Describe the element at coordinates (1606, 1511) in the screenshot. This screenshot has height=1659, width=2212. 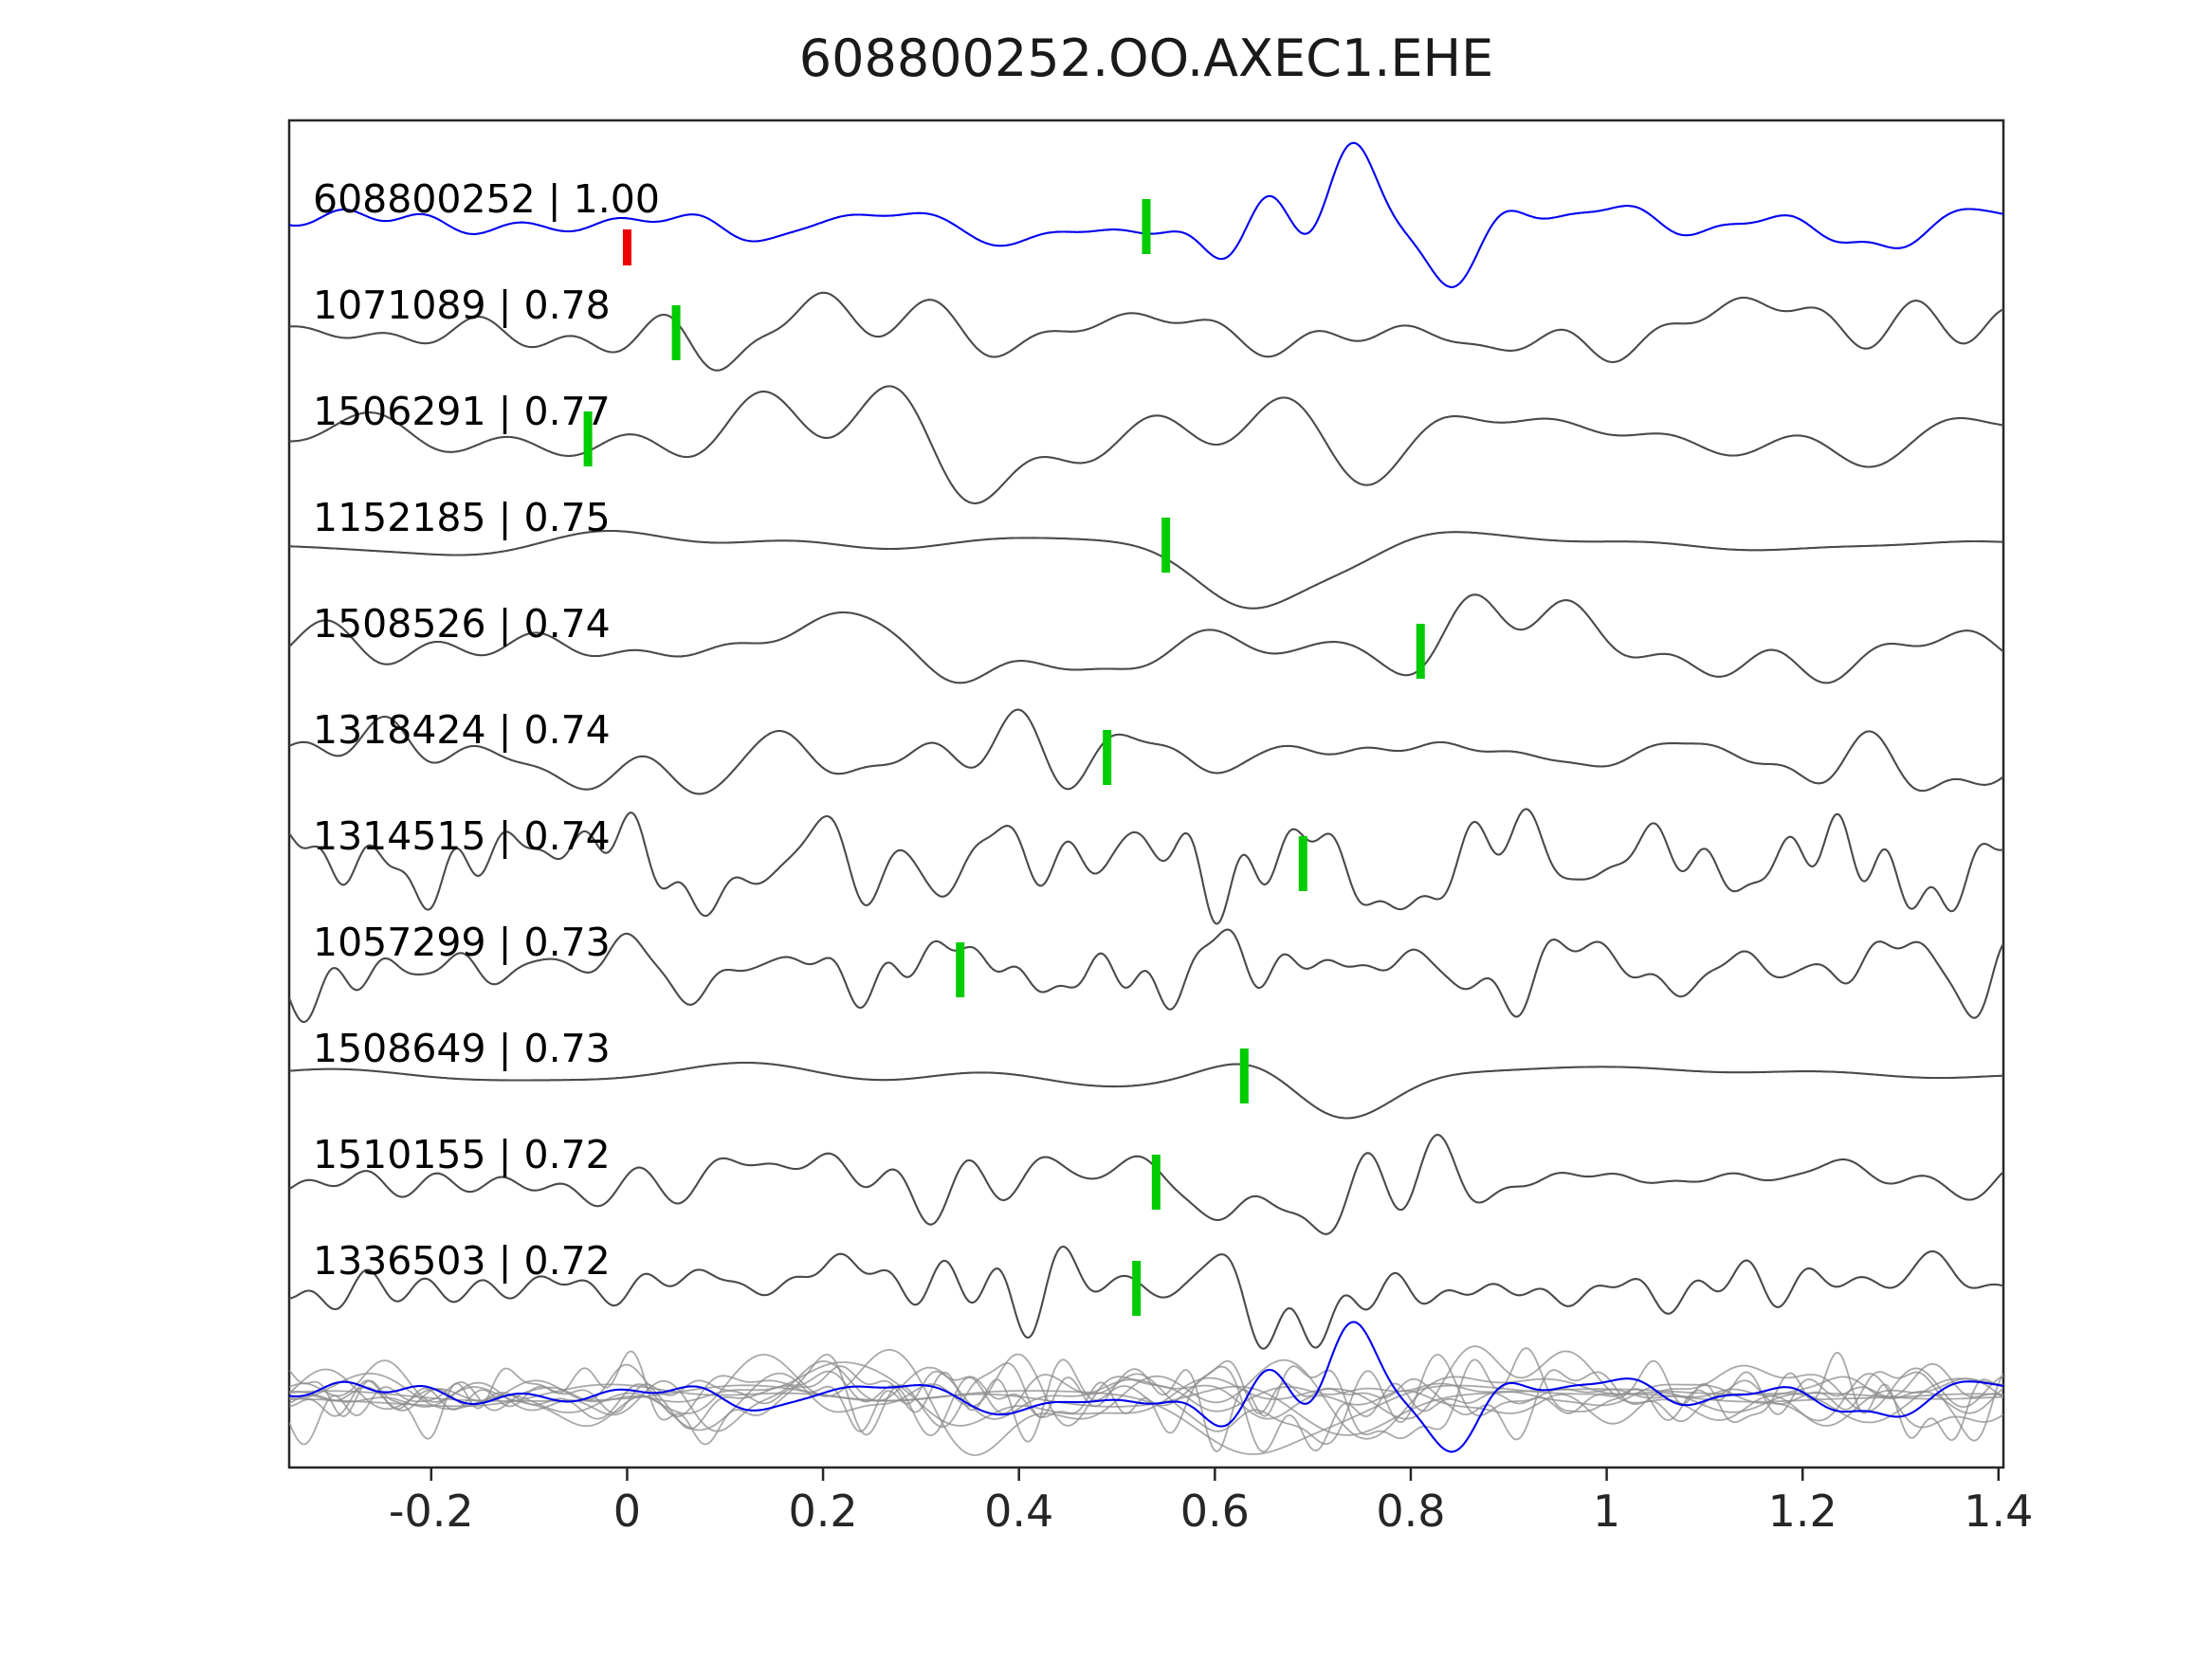
I see `x-tick-label: 1` at that location.